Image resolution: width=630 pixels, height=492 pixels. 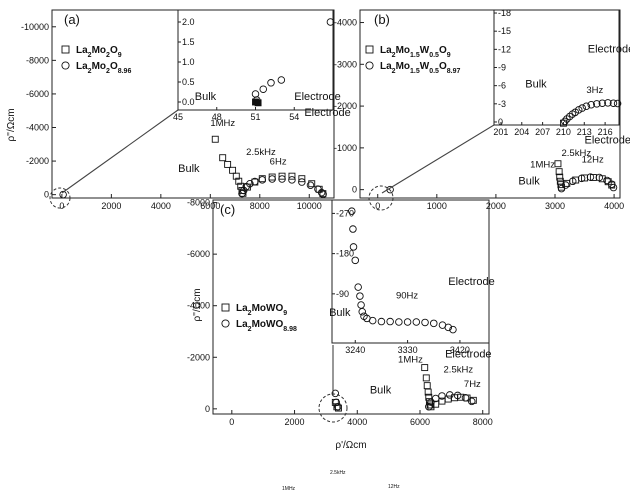 I want to click on panel-a-inset-x-tick-label: 48, so click(x=217, y=117).